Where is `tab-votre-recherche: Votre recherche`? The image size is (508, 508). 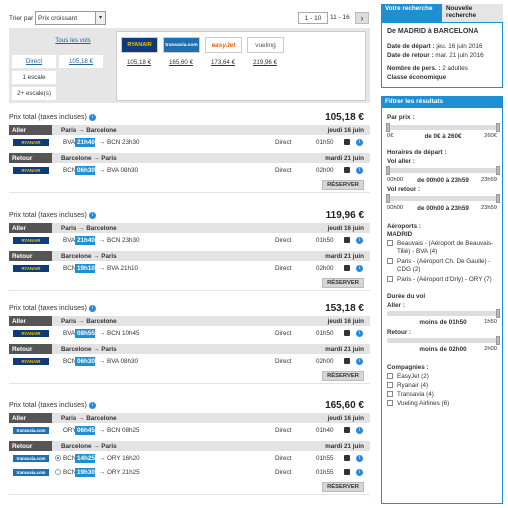
tab-votre-recherche: Votre recherche is located at coordinates (411, 13).